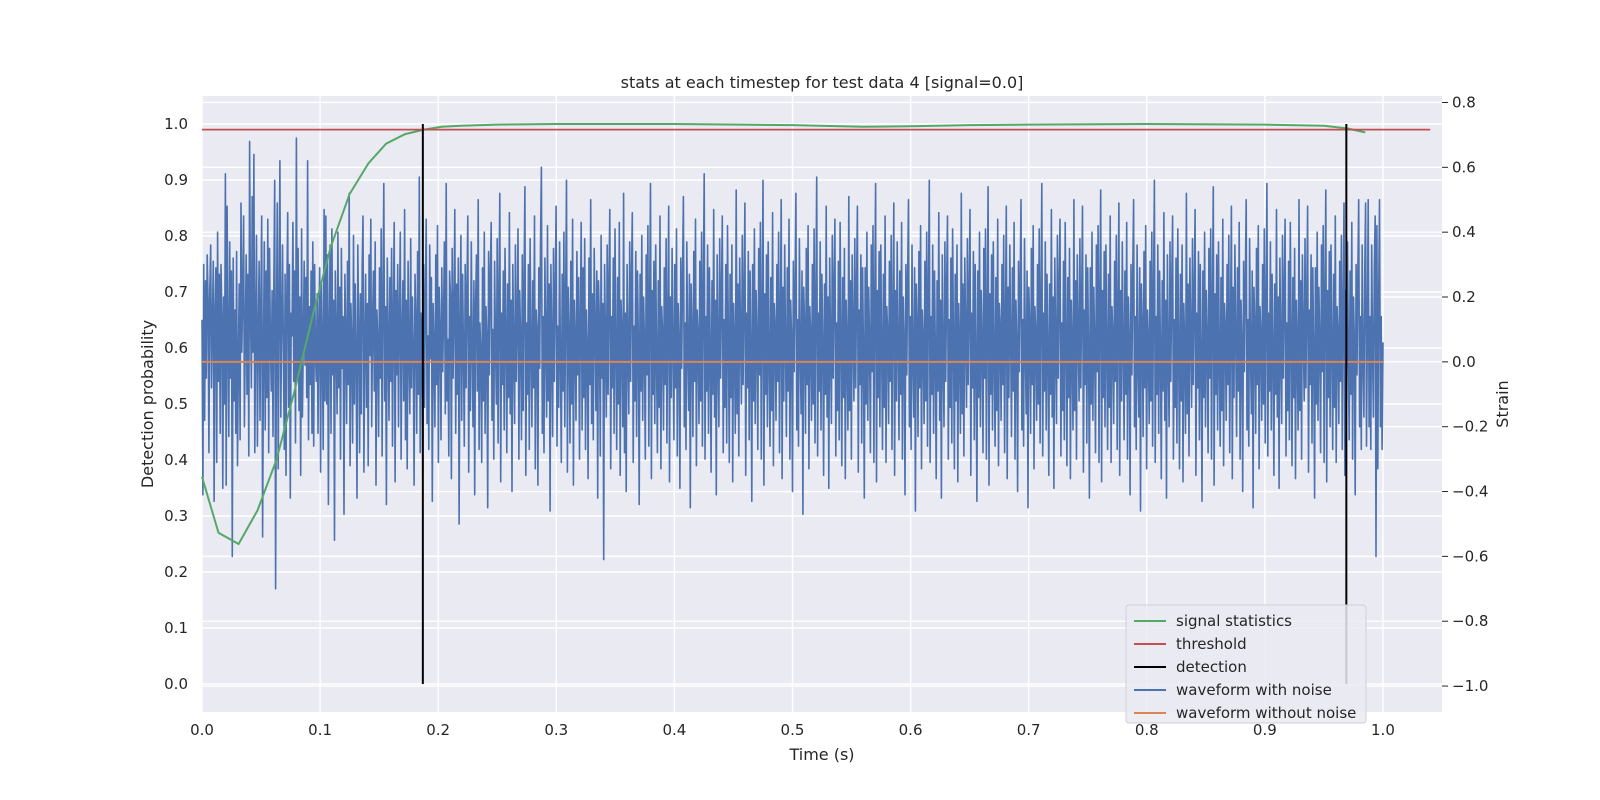 The height and width of the screenshot is (800, 1600). I want to click on x-tick-label: 0.5, so click(793, 730).